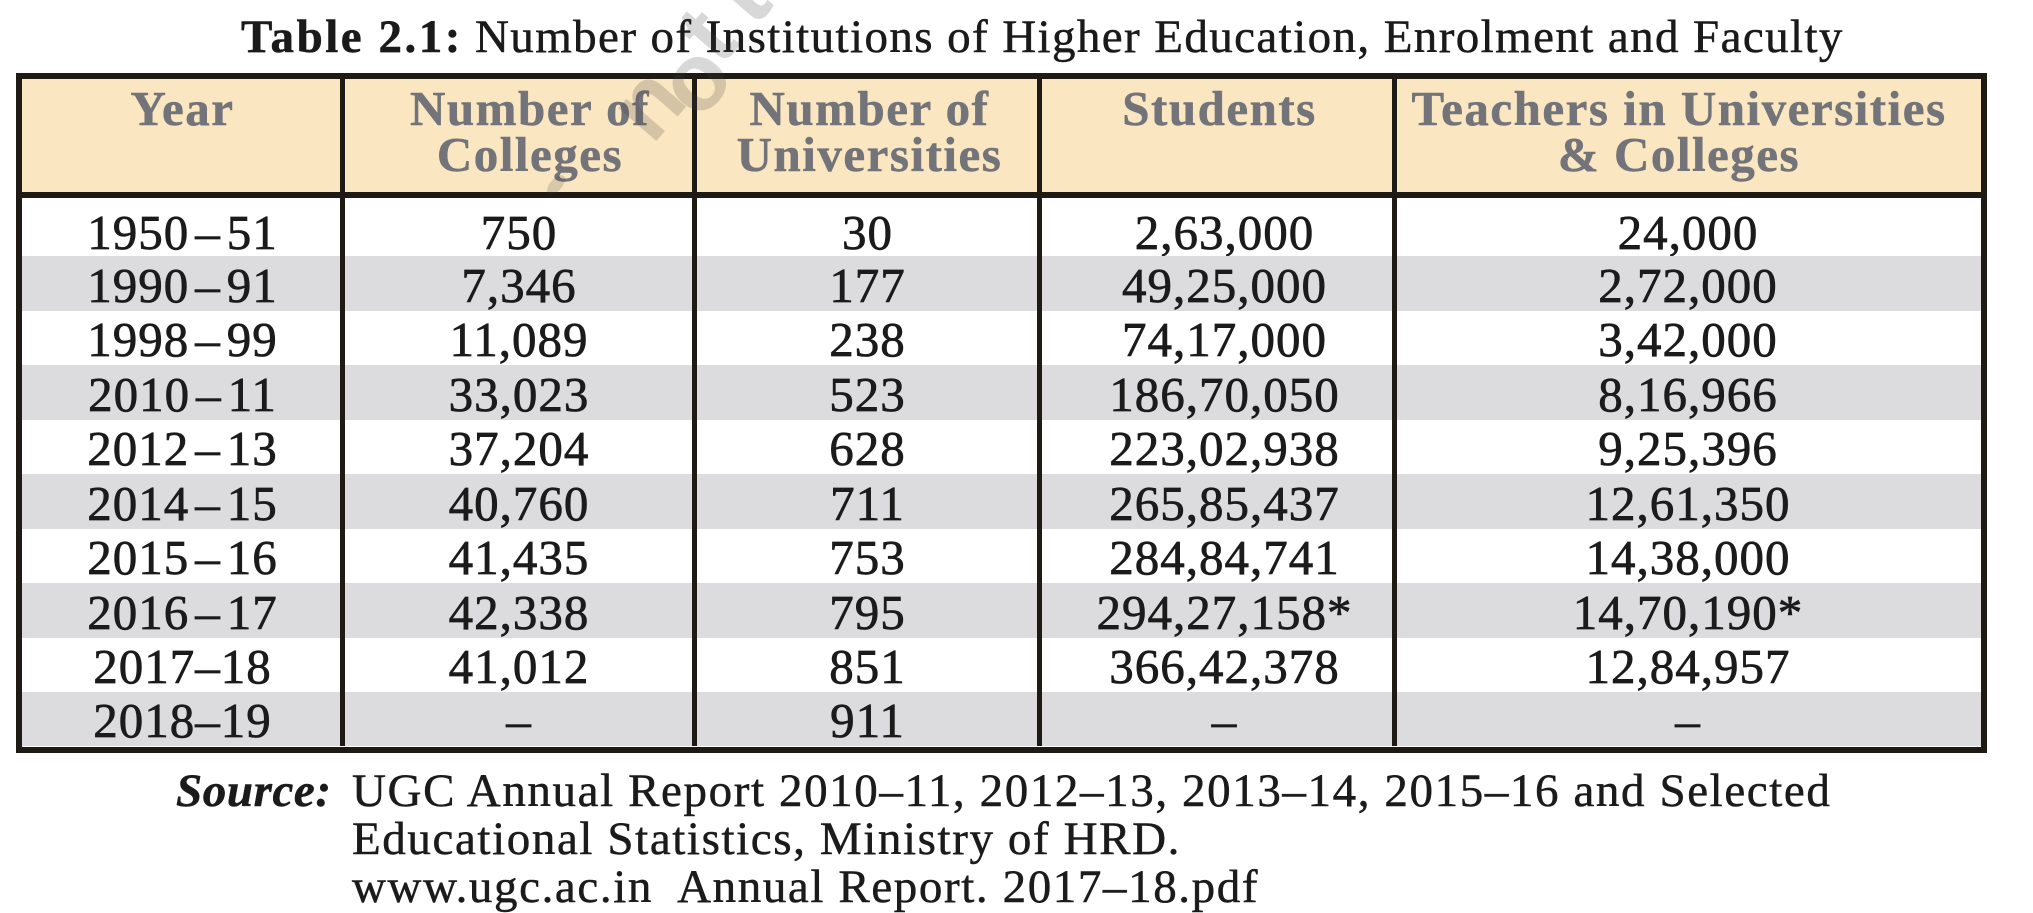  Describe the element at coordinates (713, 86) in the screenshot. I see `svg-text: notto` at that location.